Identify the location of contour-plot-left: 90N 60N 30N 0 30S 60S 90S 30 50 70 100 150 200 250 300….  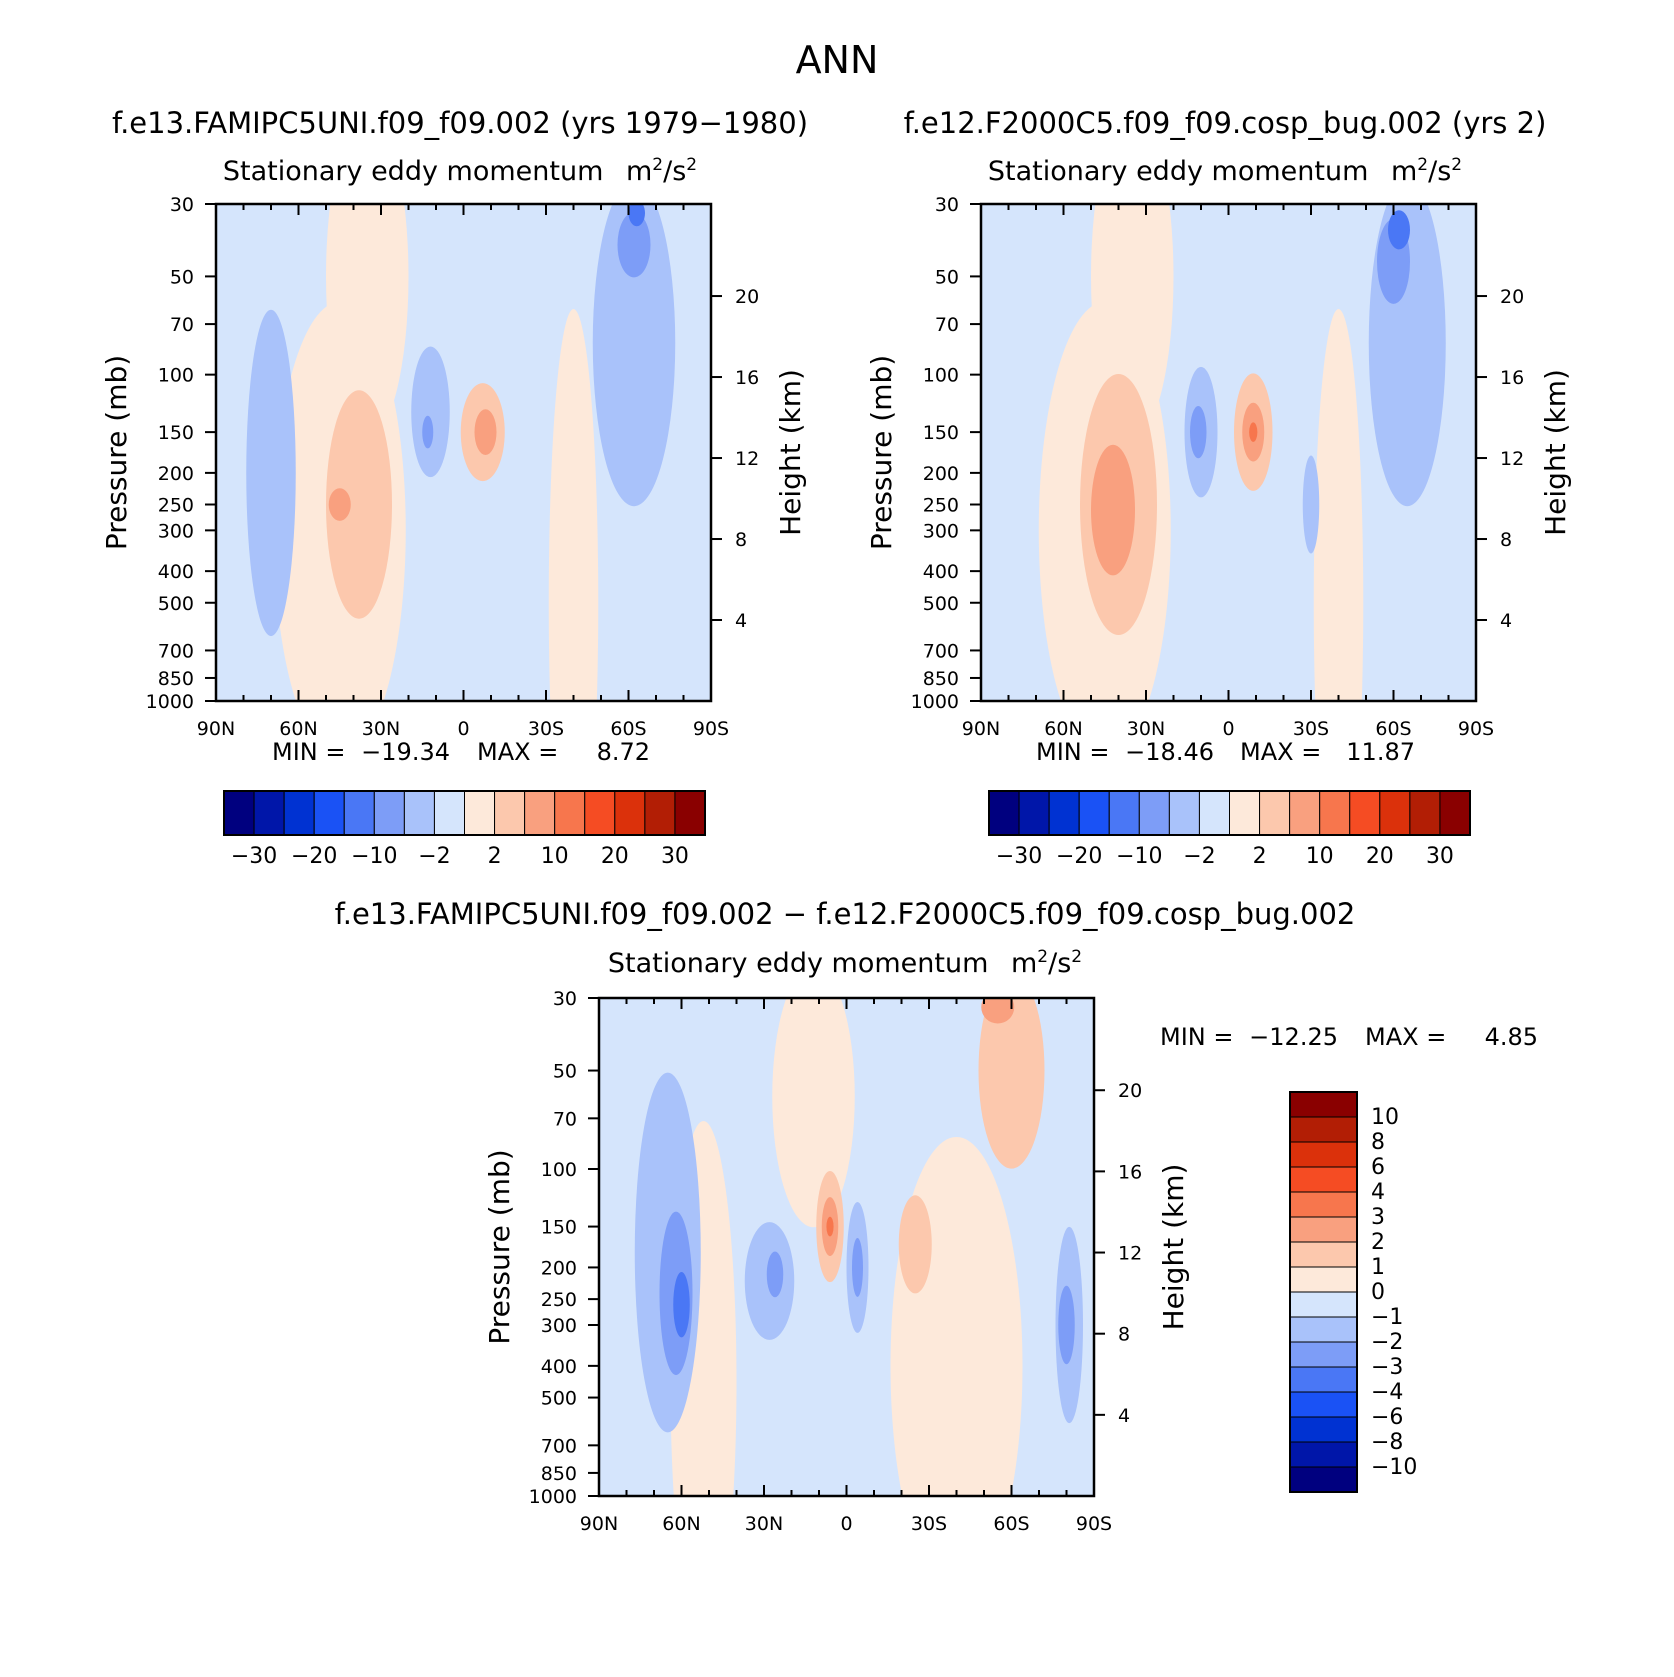
(453, 467).